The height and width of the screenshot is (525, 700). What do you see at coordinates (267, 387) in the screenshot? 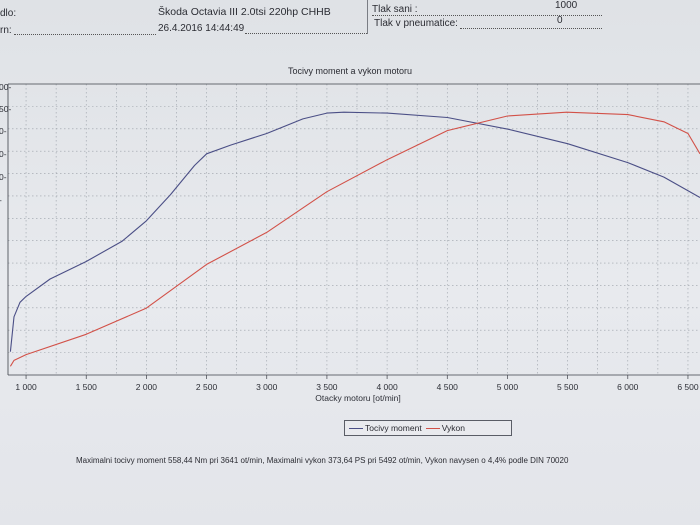
I see `x-tick-label: 3 000` at bounding box center [267, 387].